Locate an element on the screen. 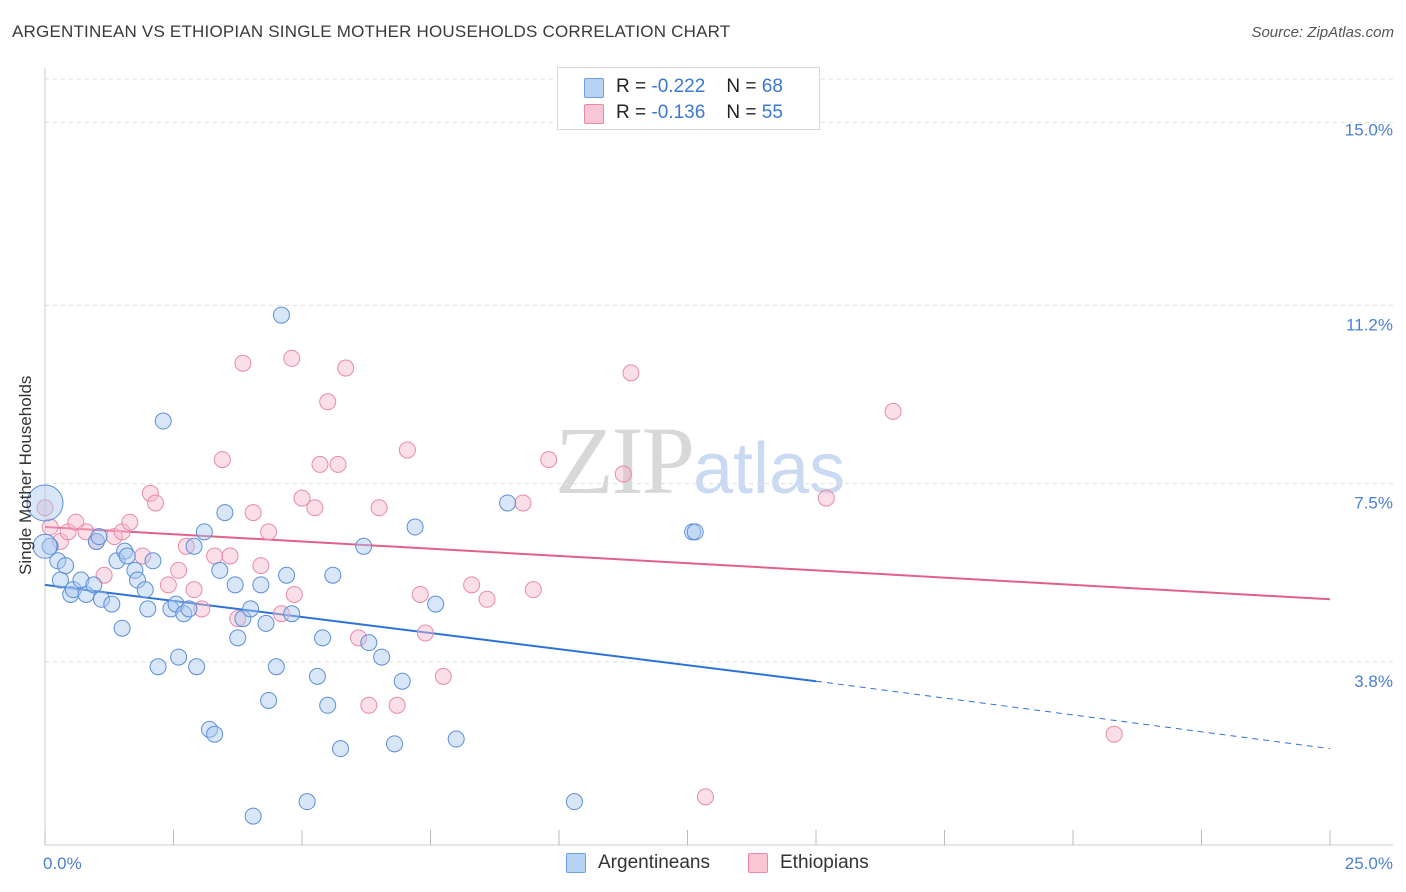 The height and width of the screenshot is (892, 1406). legend-n-label: N = is located at coordinates (741, 112).